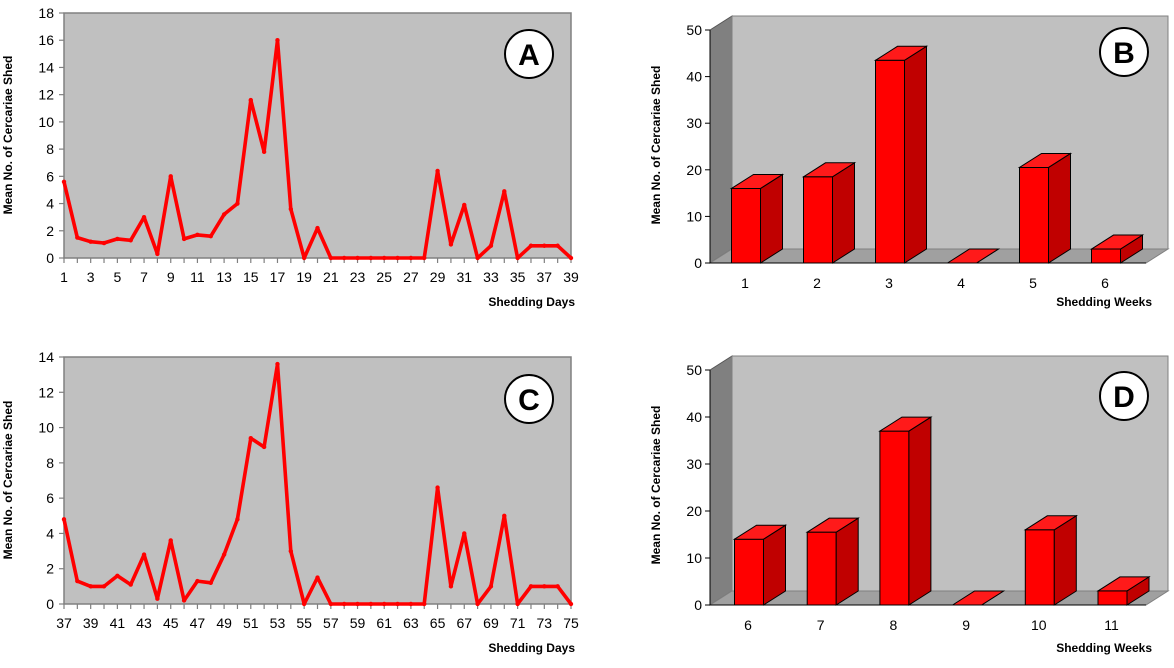  Describe the element at coordinates (1104, 648) in the screenshot. I see `x-axis-label: Shedding Weeks` at that location.